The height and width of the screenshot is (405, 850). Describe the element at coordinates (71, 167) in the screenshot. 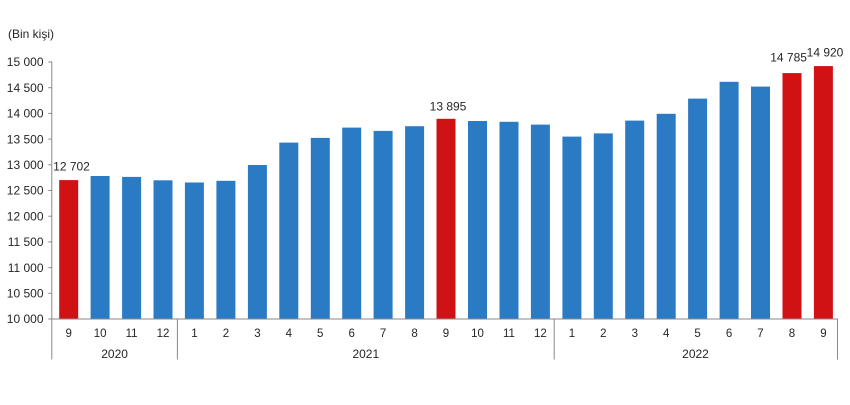

I see `svg-text: 12 702` at that location.